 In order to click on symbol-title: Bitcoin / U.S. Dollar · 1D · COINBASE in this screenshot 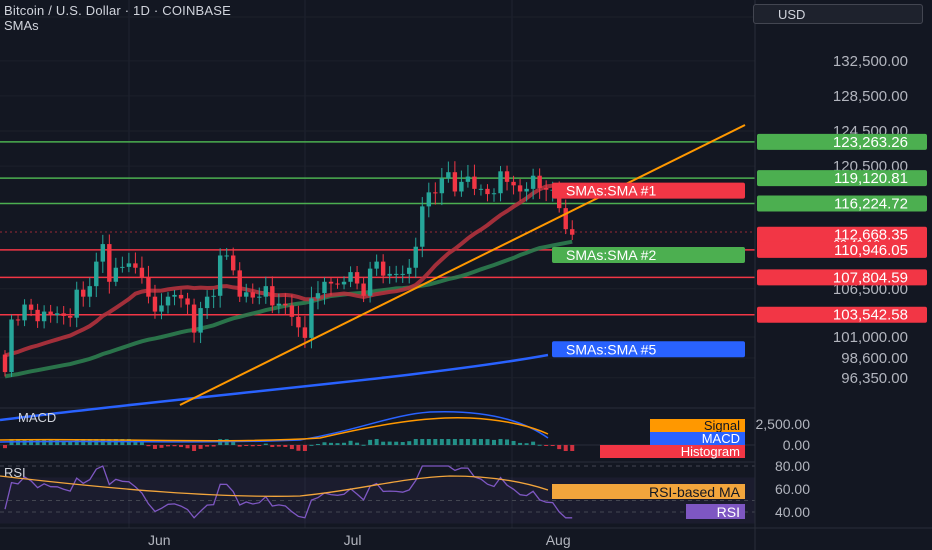, I will do `click(118, 10)`.